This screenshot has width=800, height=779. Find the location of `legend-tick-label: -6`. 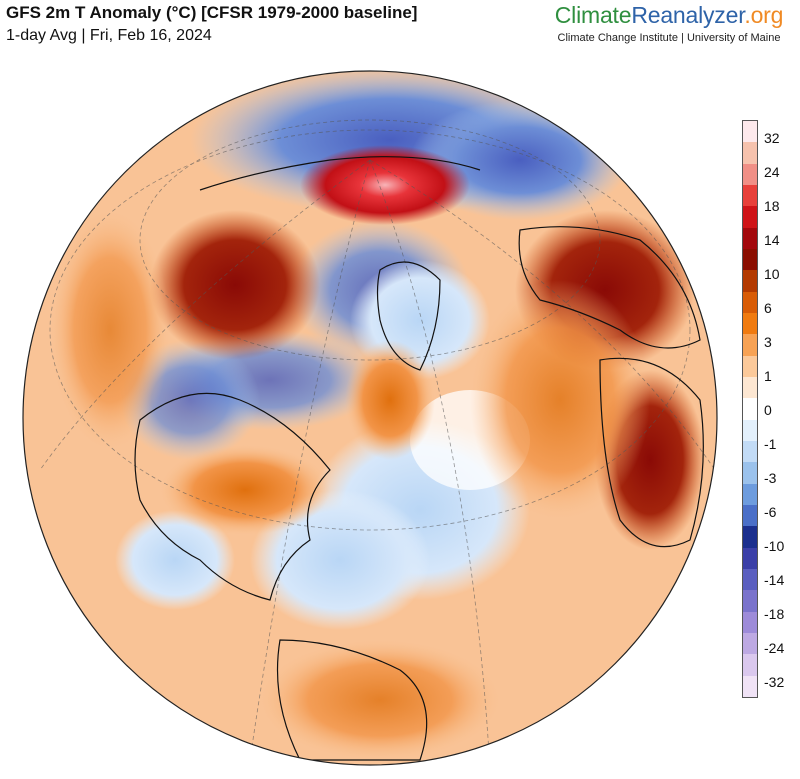

legend-tick-label: -6 is located at coordinates (770, 512).